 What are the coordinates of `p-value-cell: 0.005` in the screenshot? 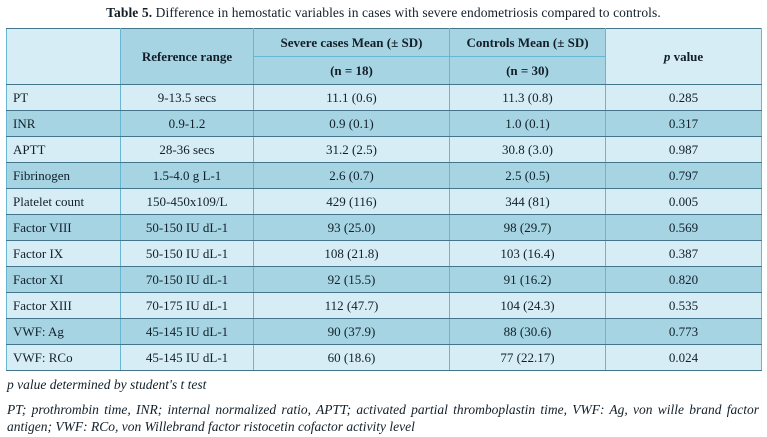 It's located at (683, 201).